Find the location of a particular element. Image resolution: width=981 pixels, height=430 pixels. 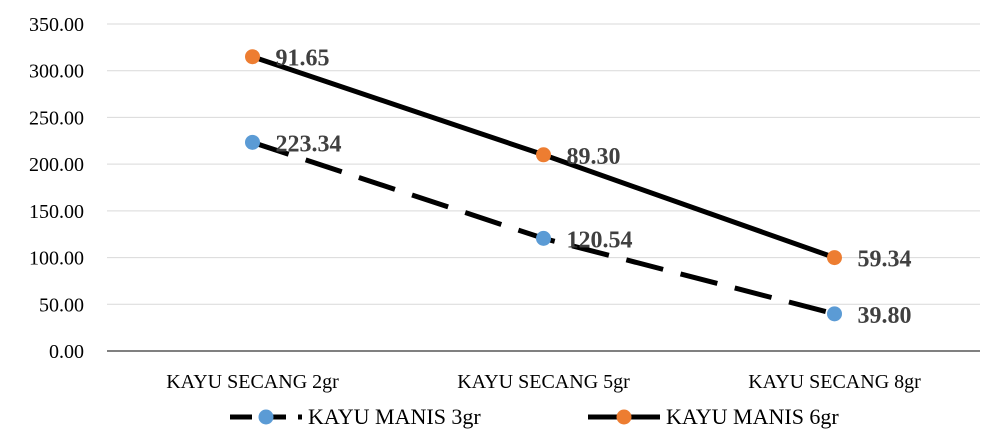

y-tick-label-7: 350.00 is located at coordinates (56, 25).